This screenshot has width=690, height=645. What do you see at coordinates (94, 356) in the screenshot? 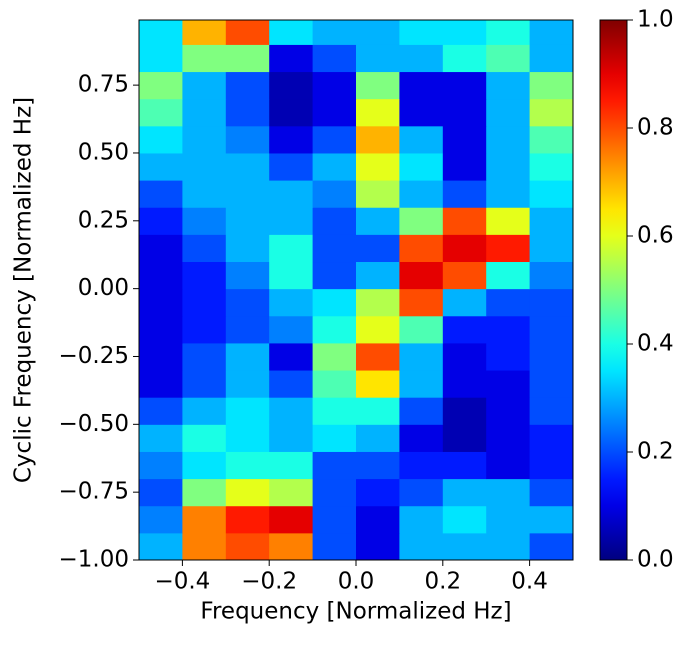
I see `y-tick-label: −0.25` at bounding box center [94, 356].